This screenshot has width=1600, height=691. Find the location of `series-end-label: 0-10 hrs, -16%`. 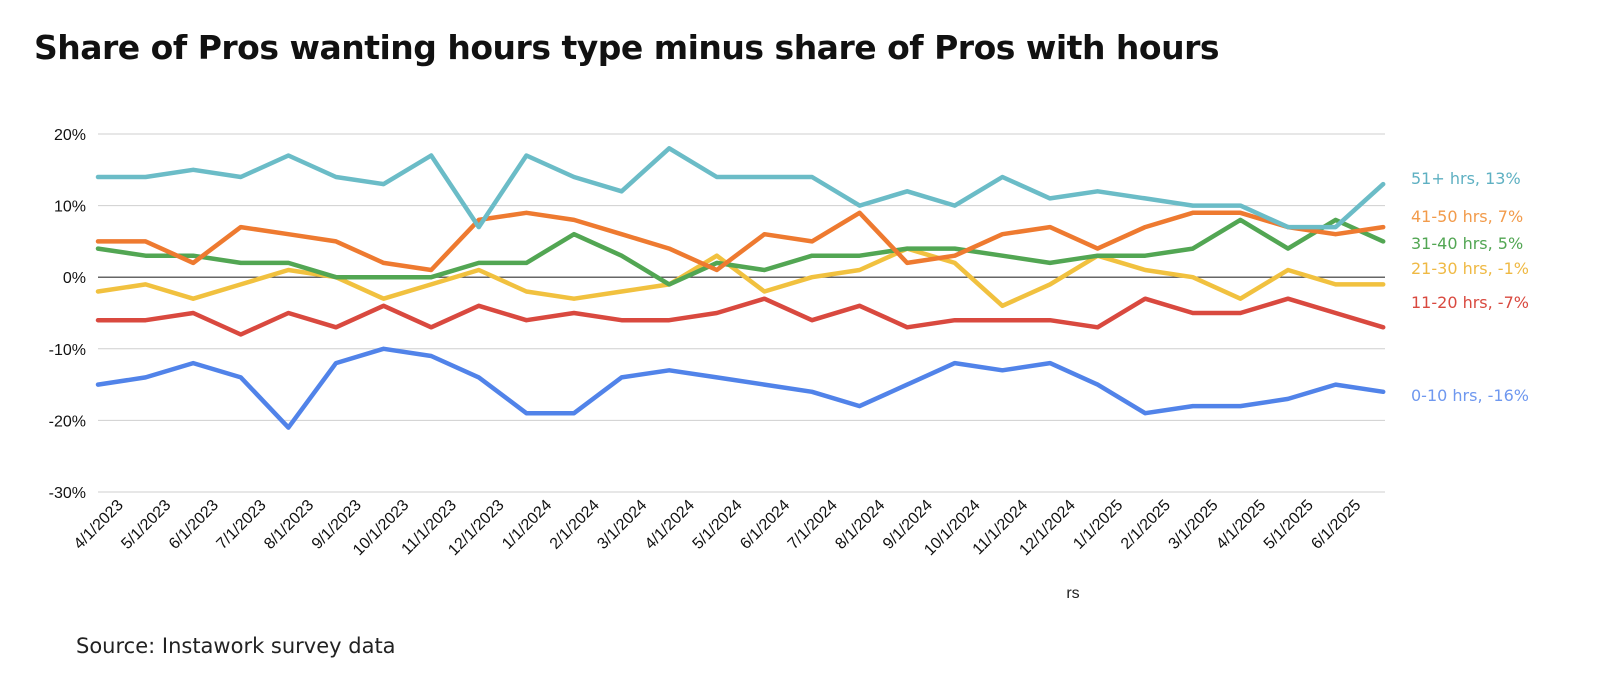

series-end-label: 0-10 hrs, -16% is located at coordinates (1470, 395).